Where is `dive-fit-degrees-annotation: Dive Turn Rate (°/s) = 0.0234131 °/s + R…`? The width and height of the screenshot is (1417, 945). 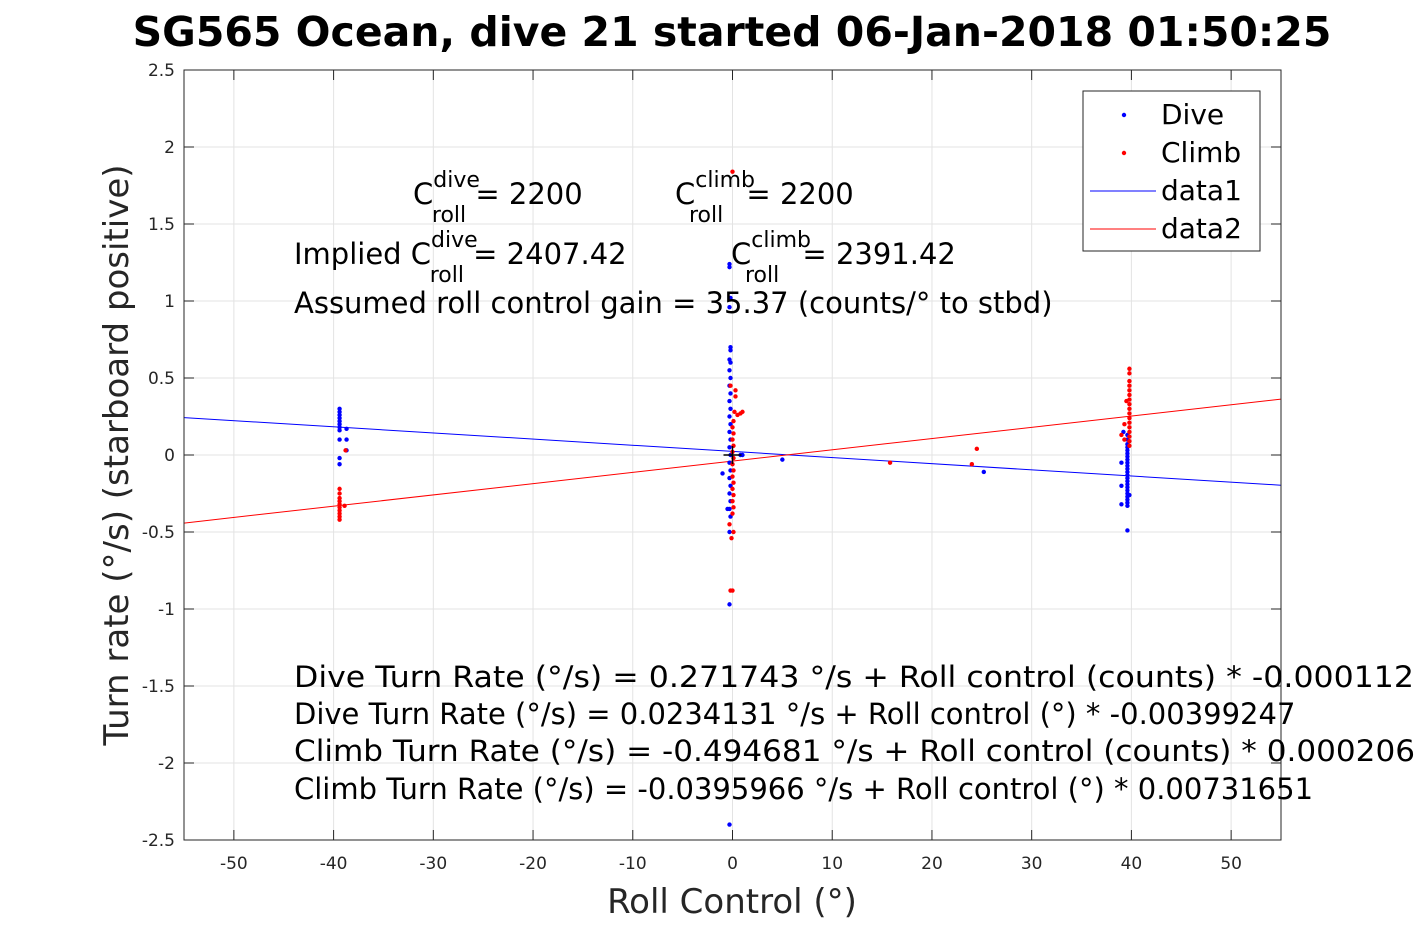 dive-fit-degrees-annotation: Dive Turn Rate (°/s) = 0.0234131 °/s + R… is located at coordinates (794, 714).